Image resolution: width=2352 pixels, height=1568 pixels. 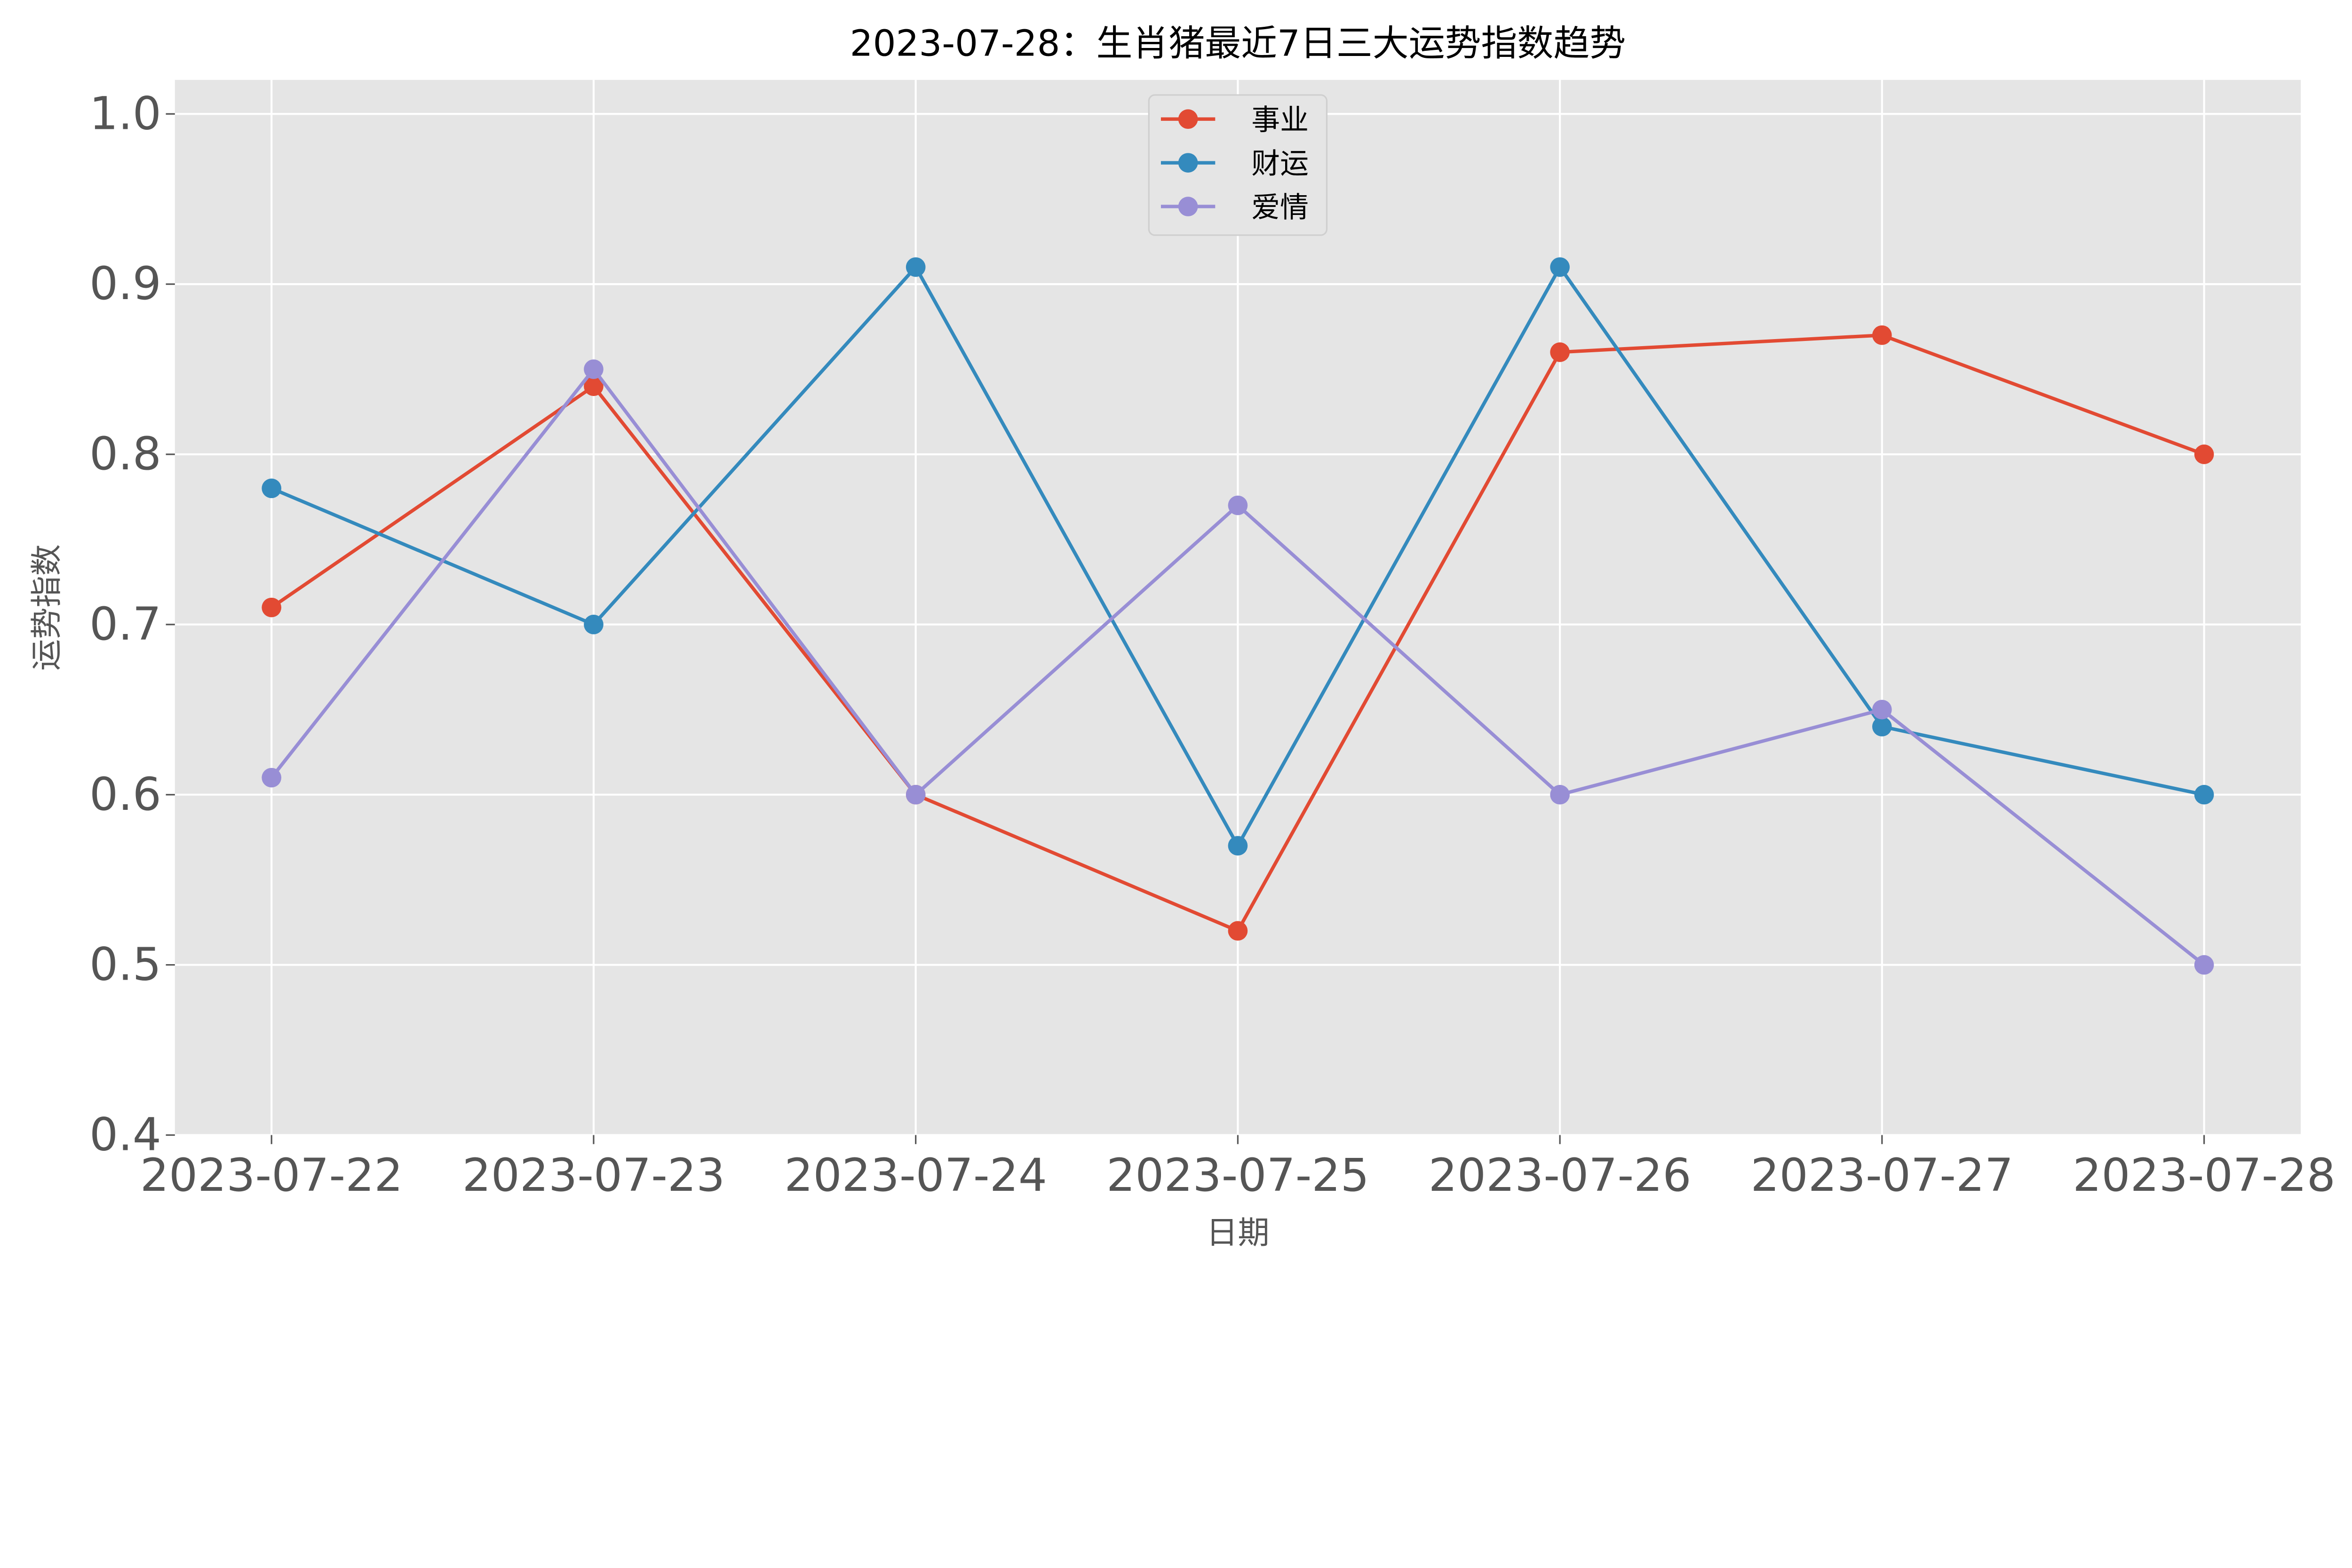 What do you see at coordinates (46, 607) in the screenshot?
I see `y-axis-label: 运势指数` at bounding box center [46, 607].